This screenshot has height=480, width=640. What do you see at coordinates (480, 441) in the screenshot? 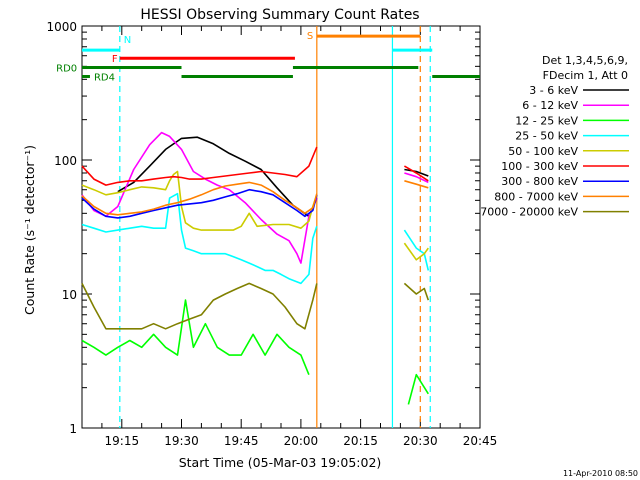
I see `x-tick-label: 20:45` at bounding box center [480, 441].